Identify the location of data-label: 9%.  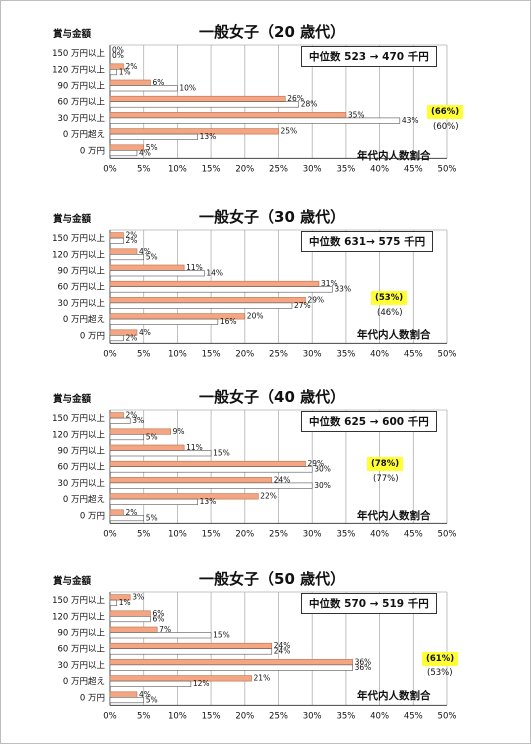
(179, 431).